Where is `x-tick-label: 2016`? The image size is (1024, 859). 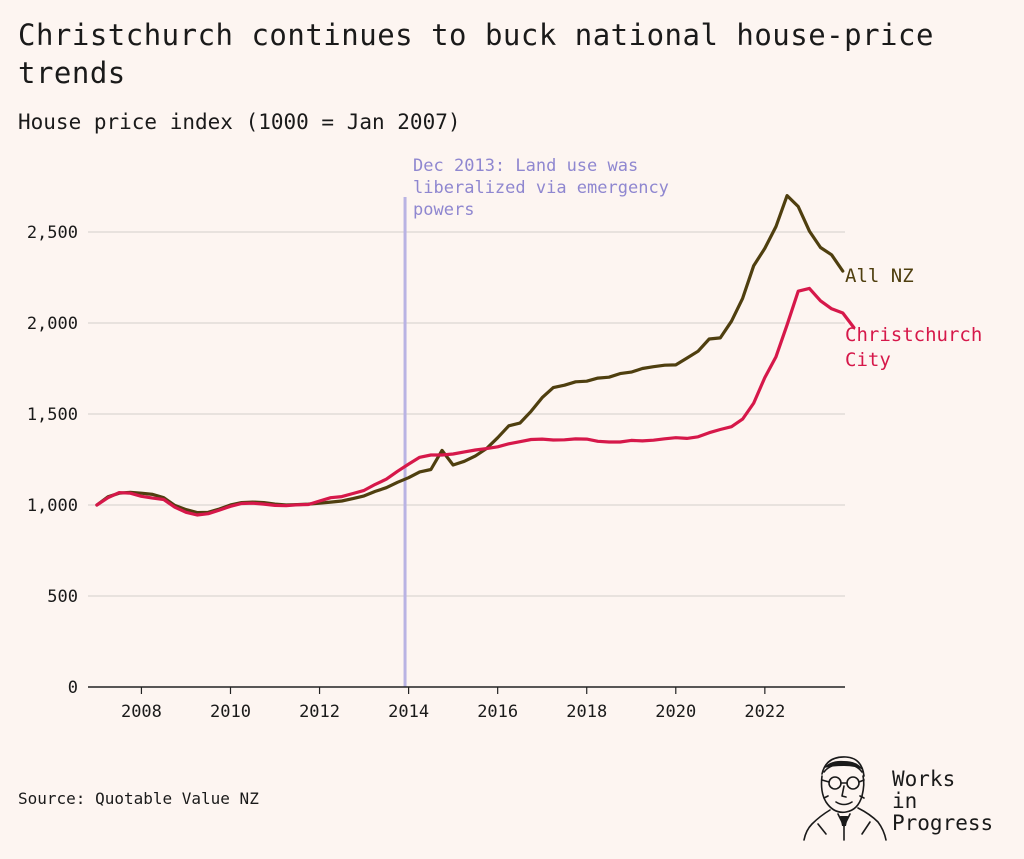
x-tick-label: 2016 is located at coordinates (497, 712).